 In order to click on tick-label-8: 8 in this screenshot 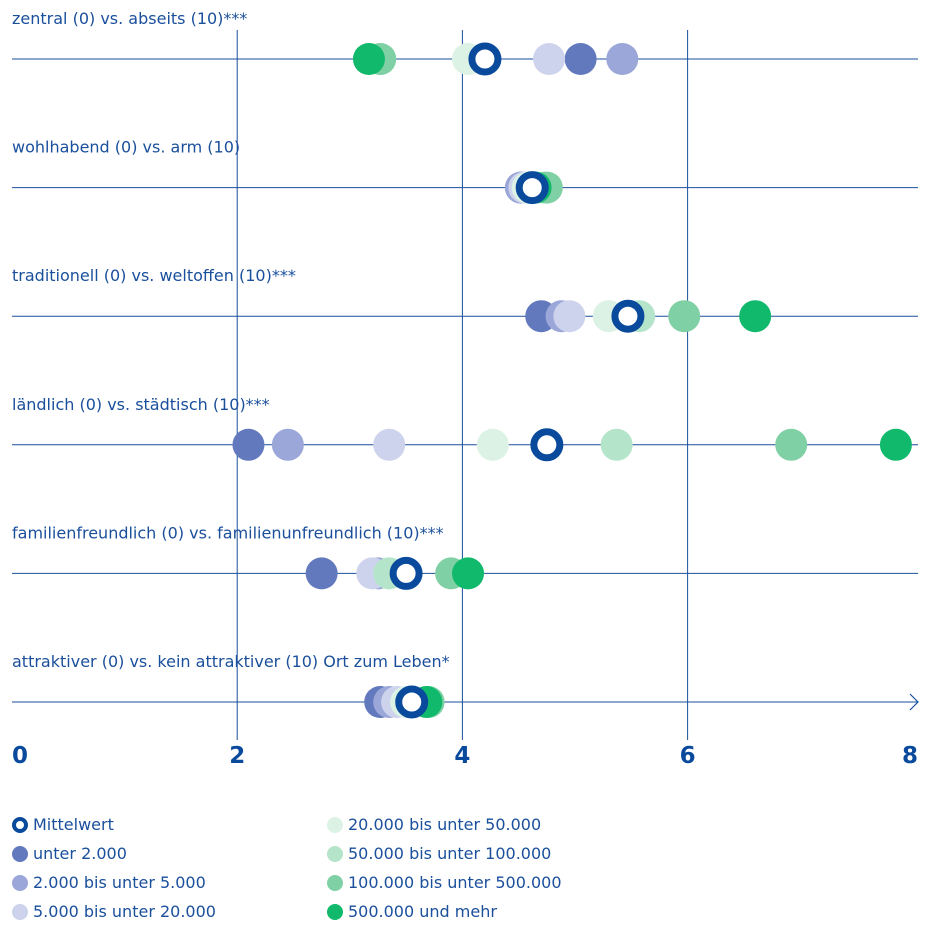, I will do `click(910, 756)`.